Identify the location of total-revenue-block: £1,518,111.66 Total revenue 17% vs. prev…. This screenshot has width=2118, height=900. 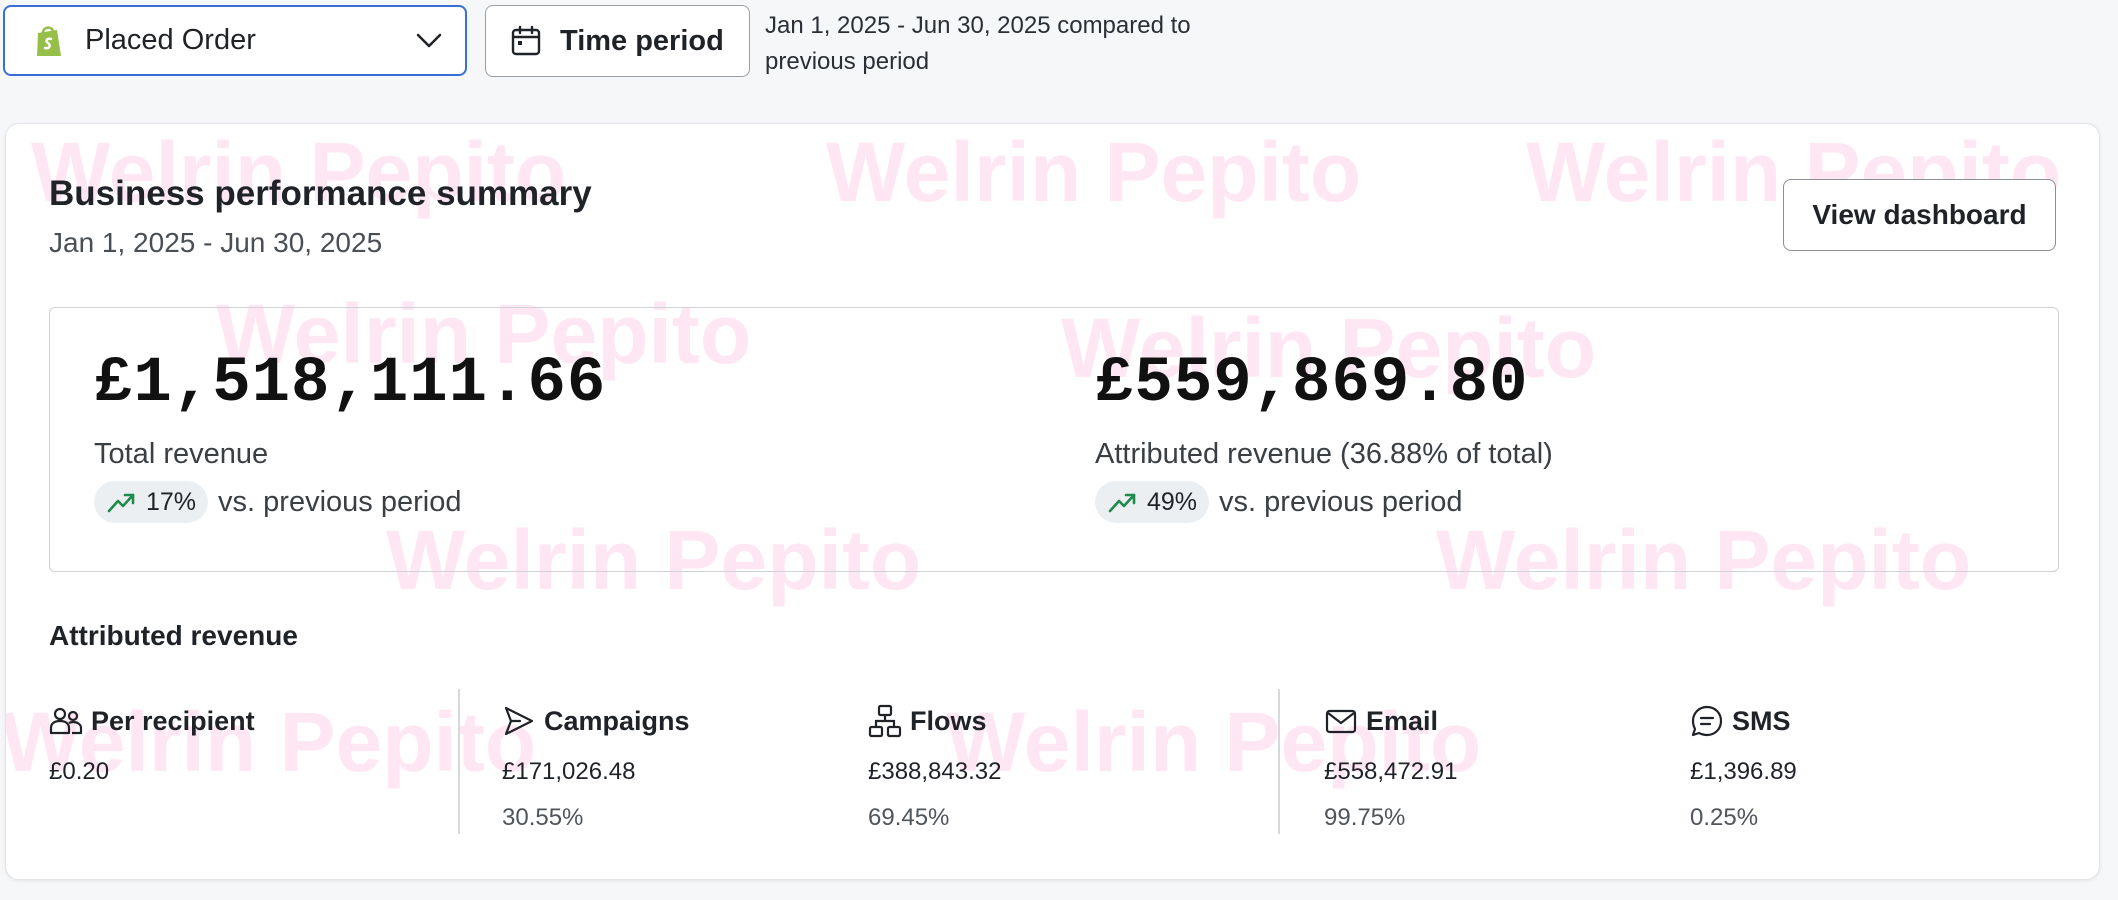
(350, 435).